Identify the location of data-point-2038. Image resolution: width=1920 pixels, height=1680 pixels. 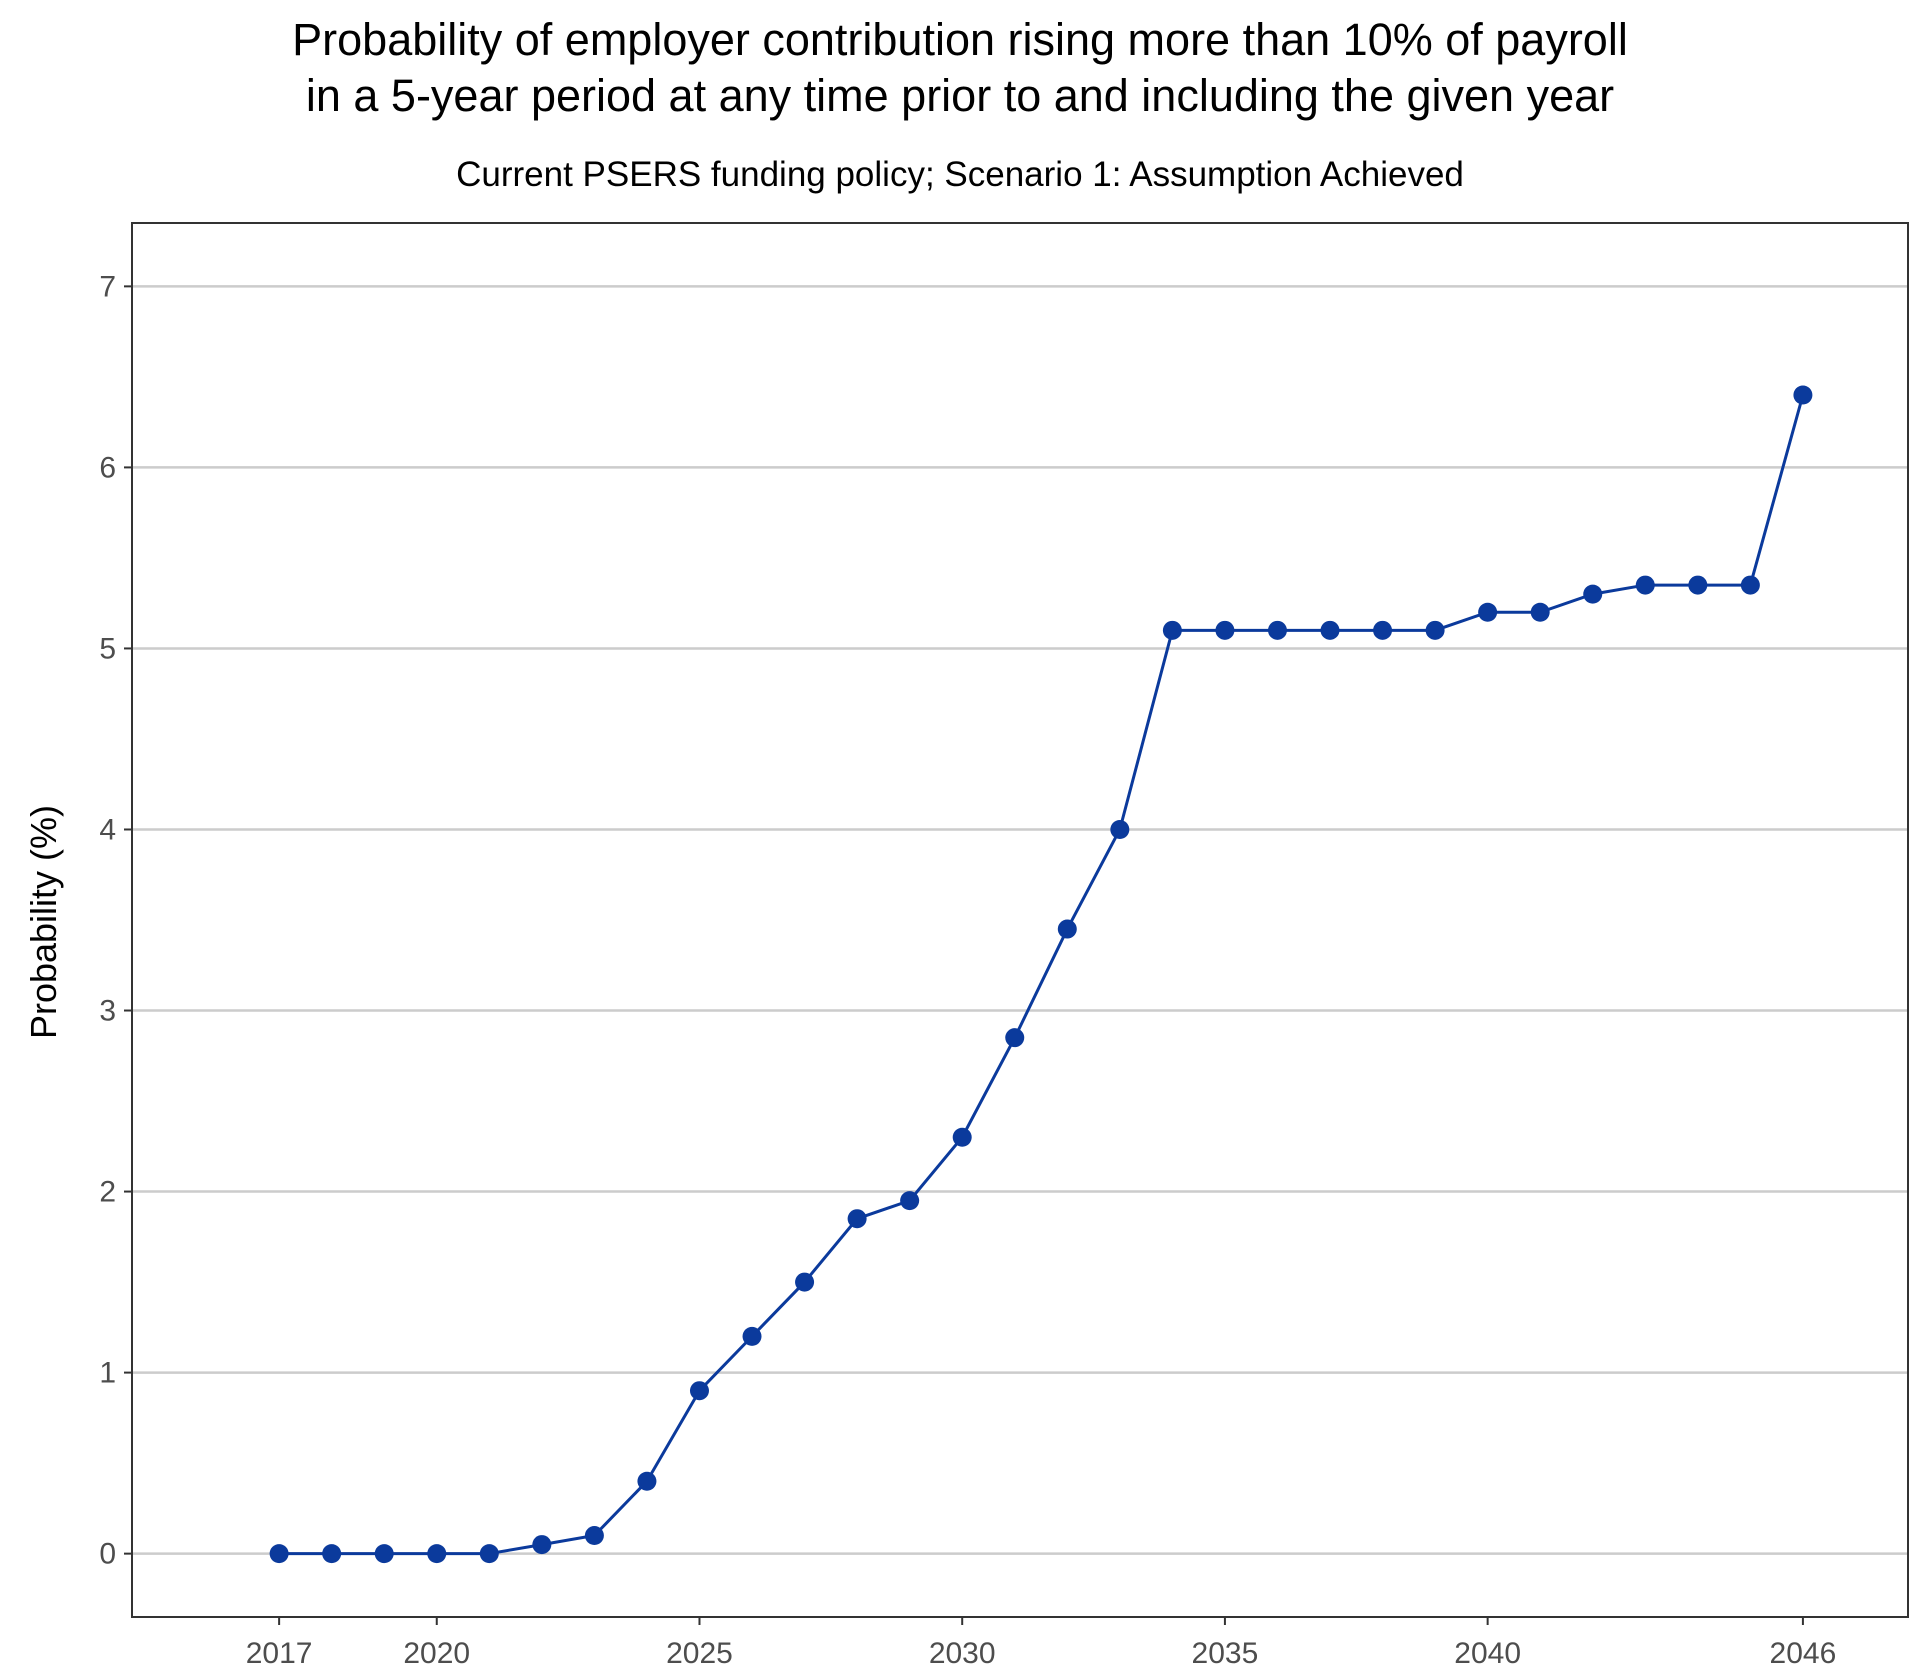
(1383, 630).